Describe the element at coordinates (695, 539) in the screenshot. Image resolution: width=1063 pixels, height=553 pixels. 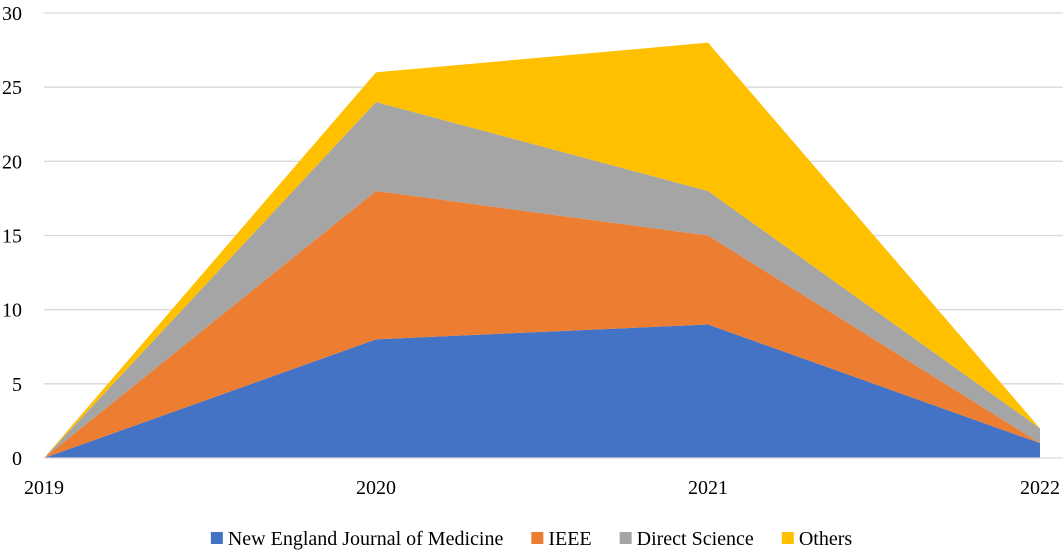
I see `legend-label: Direct Science` at that location.